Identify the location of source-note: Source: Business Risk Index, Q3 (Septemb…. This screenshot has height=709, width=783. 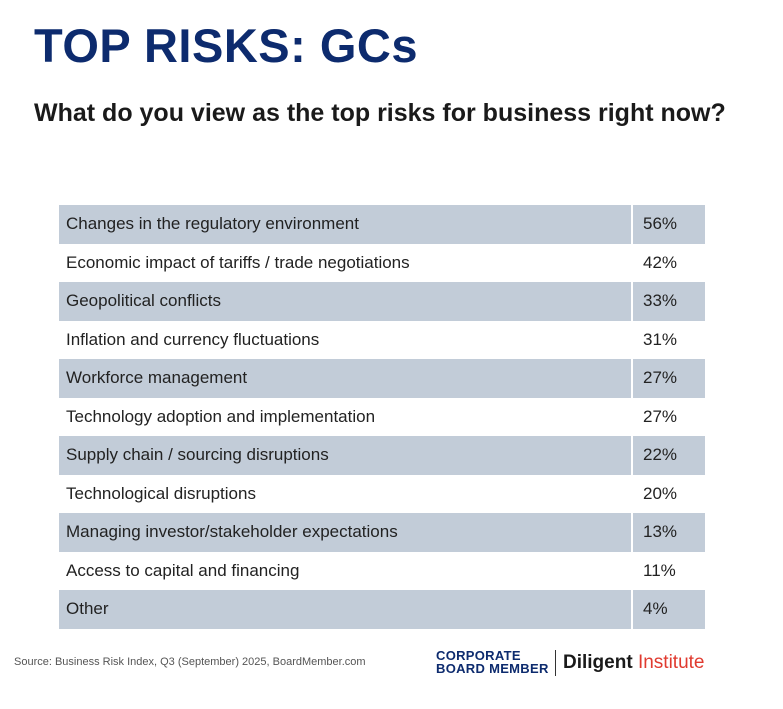
(190, 662).